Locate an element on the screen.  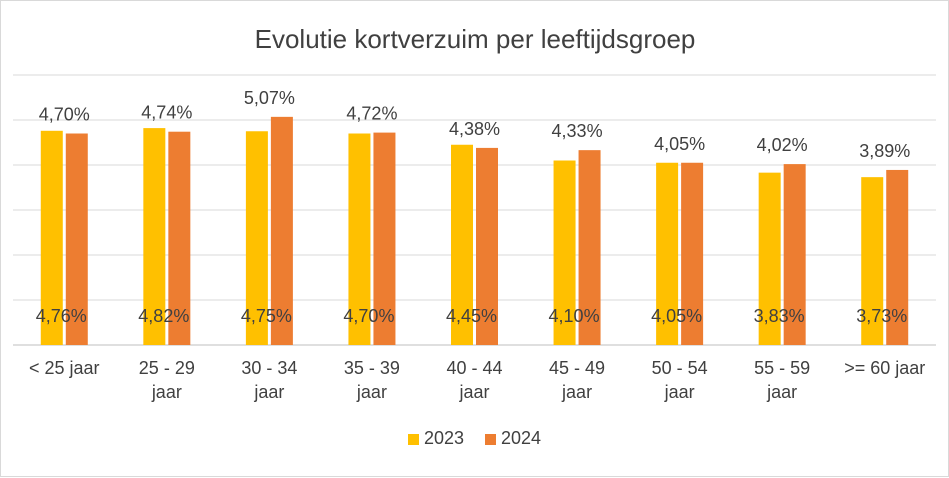
data-label-2023: 4,82% is located at coordinates (163, 316).